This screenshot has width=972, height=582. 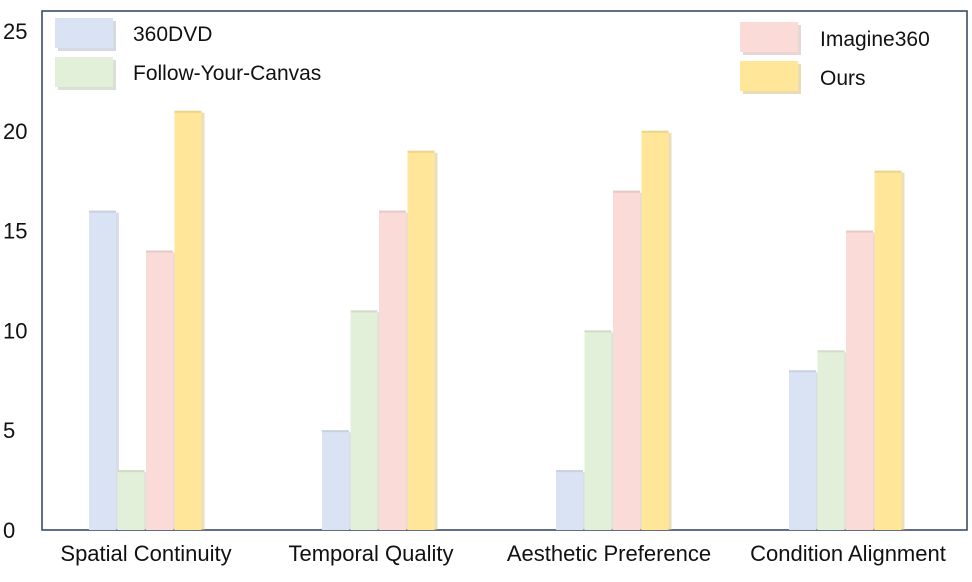 What do you see at coordinates (769, 37) in the screenshot?
I see `legend-swatch-imagine360` at bounding box center [769, 37].